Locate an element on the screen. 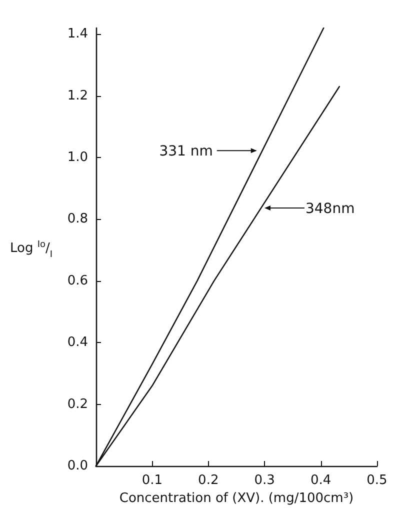 The height and width of the screenshot is (522, 407). x-tick-label: 0.5 is located at coordinates (377, 480).